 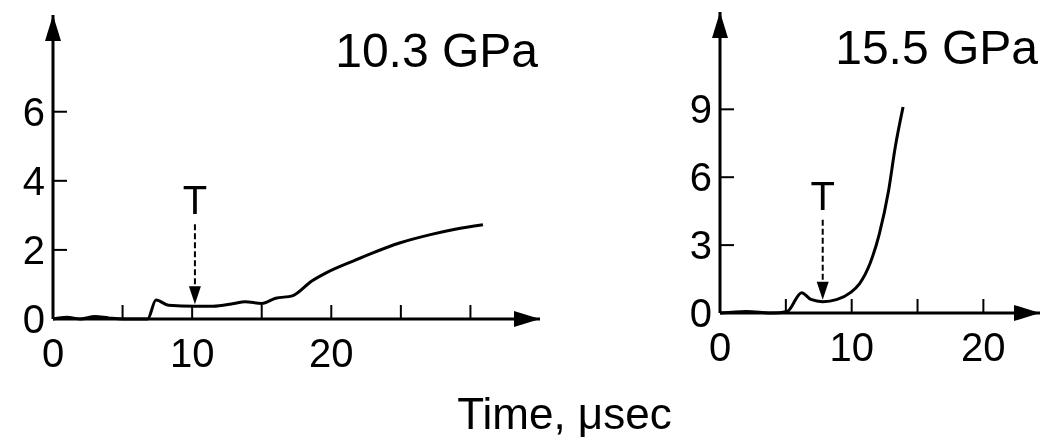 What do you see at coordinates (437, 50) in the screenshot?
I see `chart-title: 10.3 GPa` at bounding box center [437, 50].